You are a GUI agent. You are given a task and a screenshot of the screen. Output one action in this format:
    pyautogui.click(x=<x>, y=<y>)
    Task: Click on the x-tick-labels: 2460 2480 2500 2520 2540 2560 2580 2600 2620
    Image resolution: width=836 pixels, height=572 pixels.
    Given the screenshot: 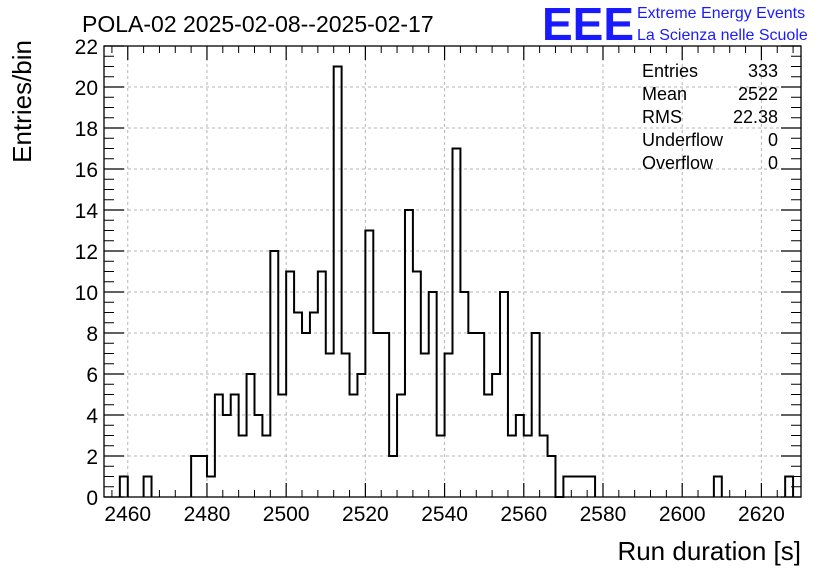 What is the action you would take?
    pyautogui.click(x=444, y=514)
    